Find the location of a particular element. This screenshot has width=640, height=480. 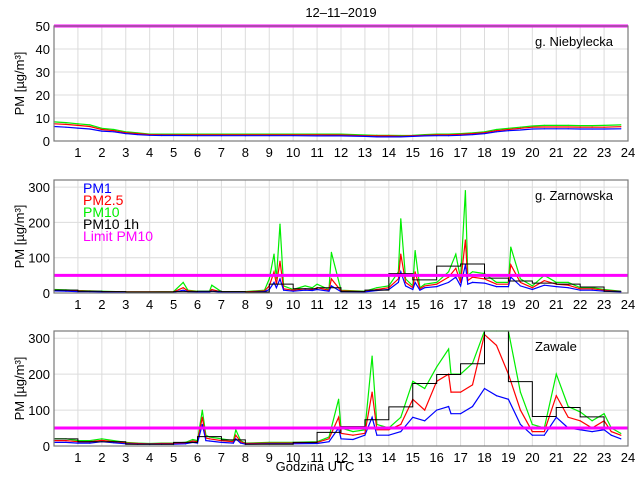

x-tick-label: 12 is located at coordinates (341, 152).